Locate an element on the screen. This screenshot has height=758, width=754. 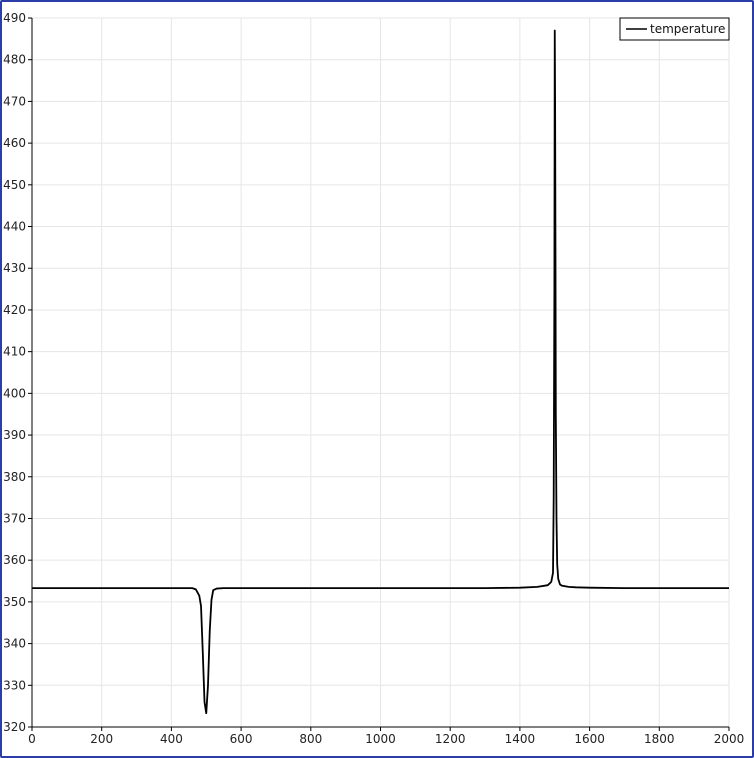
x-axis-ticks: 0 200 400 600 800 1000 1200 1400 1600 1800 2000 is located at coordinates (386, 736).